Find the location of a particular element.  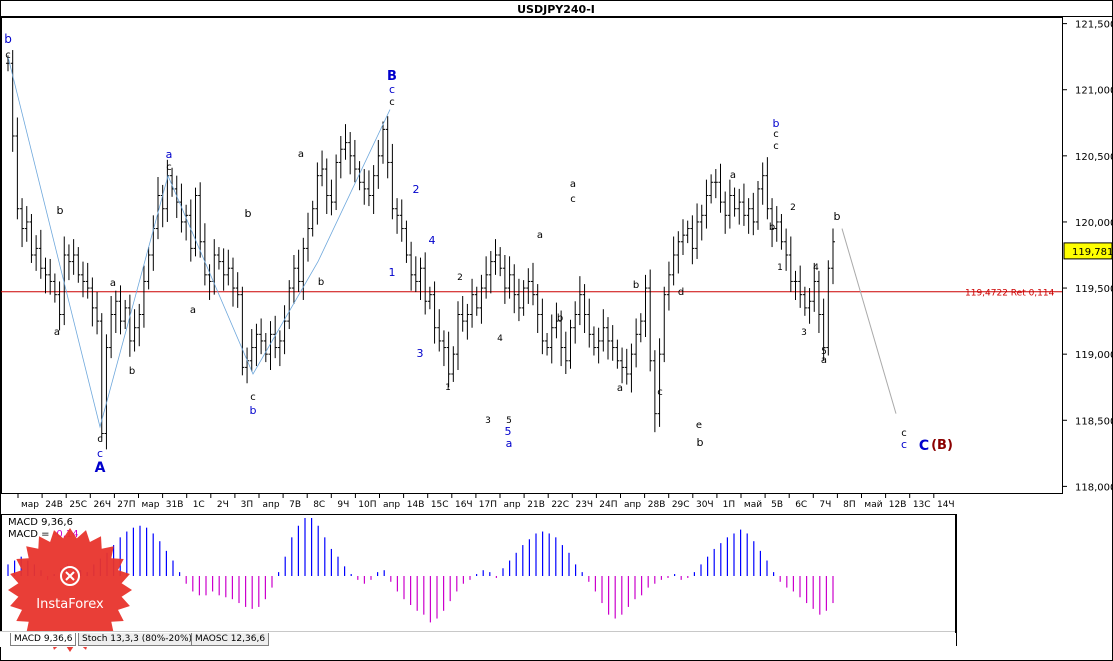

logo-starburst is located at coordinates (70, 590).